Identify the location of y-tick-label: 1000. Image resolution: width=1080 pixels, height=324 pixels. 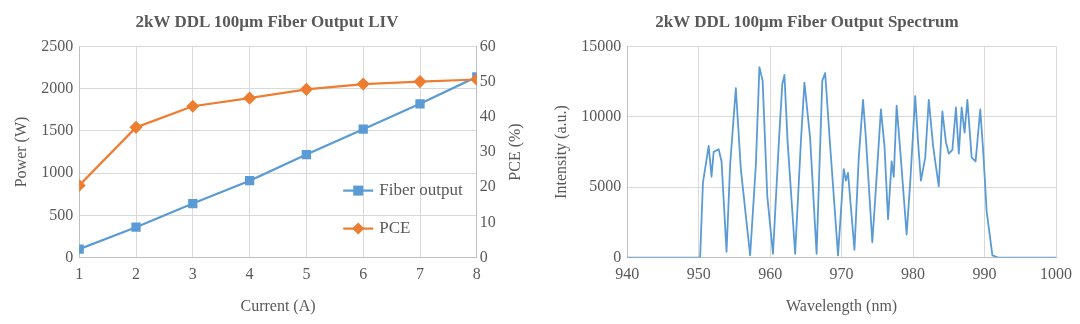
(57, 172).